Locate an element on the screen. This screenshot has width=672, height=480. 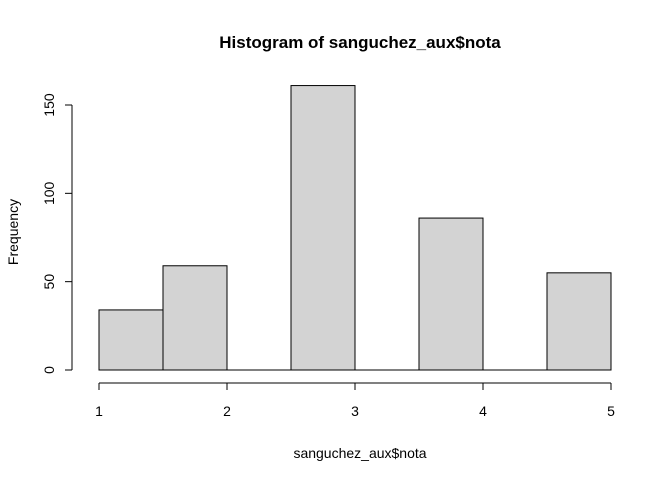
x-tick-label: 5 is located at coordinates (611, 411).